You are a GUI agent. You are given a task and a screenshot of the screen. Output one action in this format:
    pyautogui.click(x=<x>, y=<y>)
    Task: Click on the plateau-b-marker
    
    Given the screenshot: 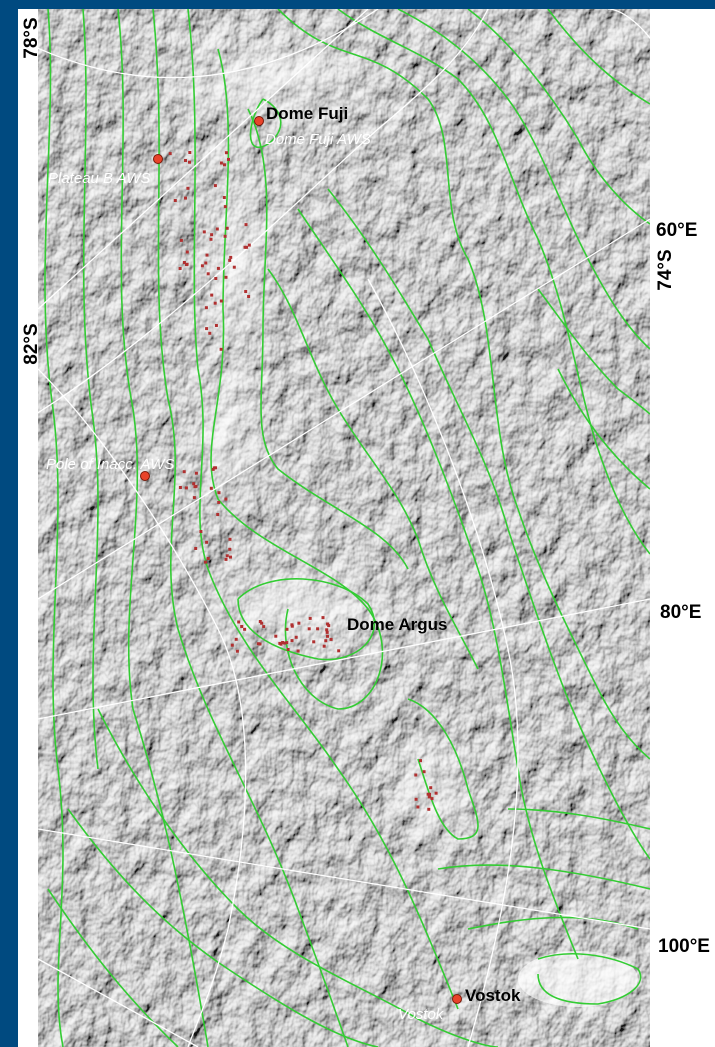 What is the action you would take?
    pyautogui.click(x=158, y=159)
    